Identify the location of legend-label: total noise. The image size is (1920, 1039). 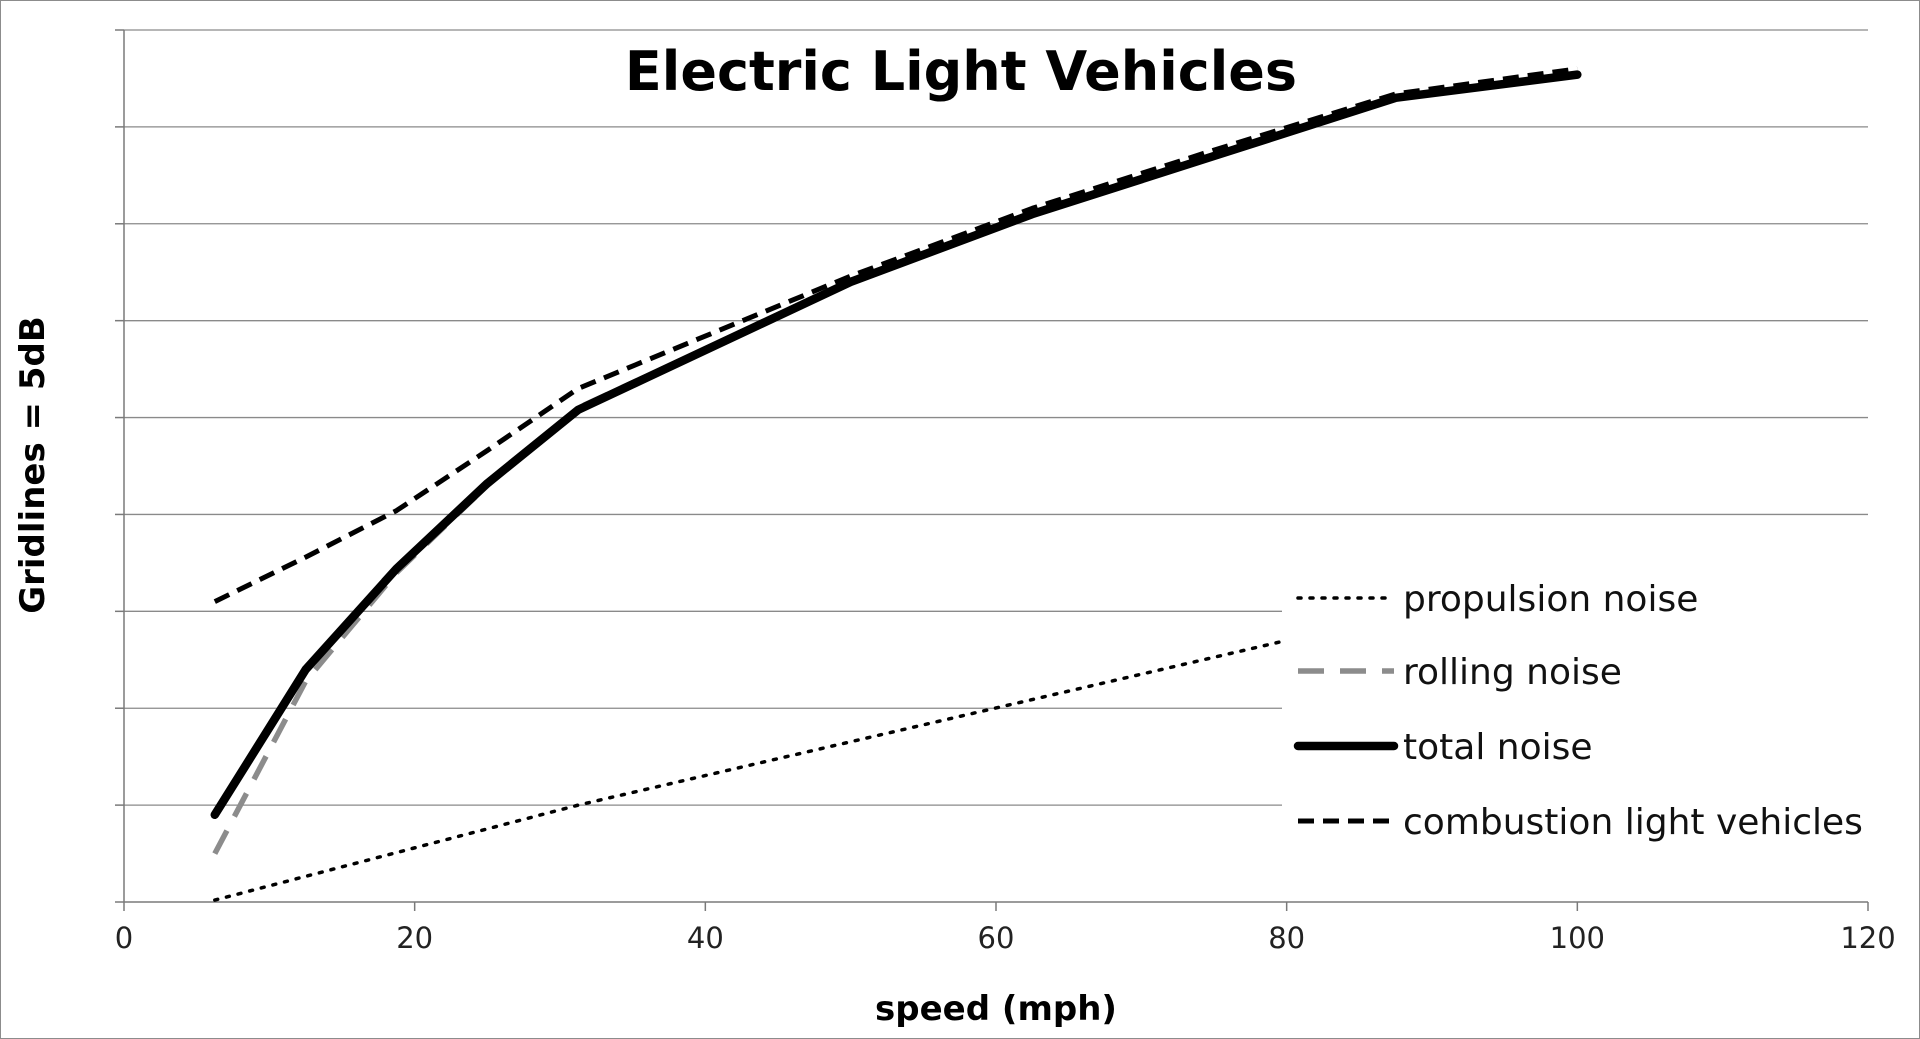
(1498, 747).